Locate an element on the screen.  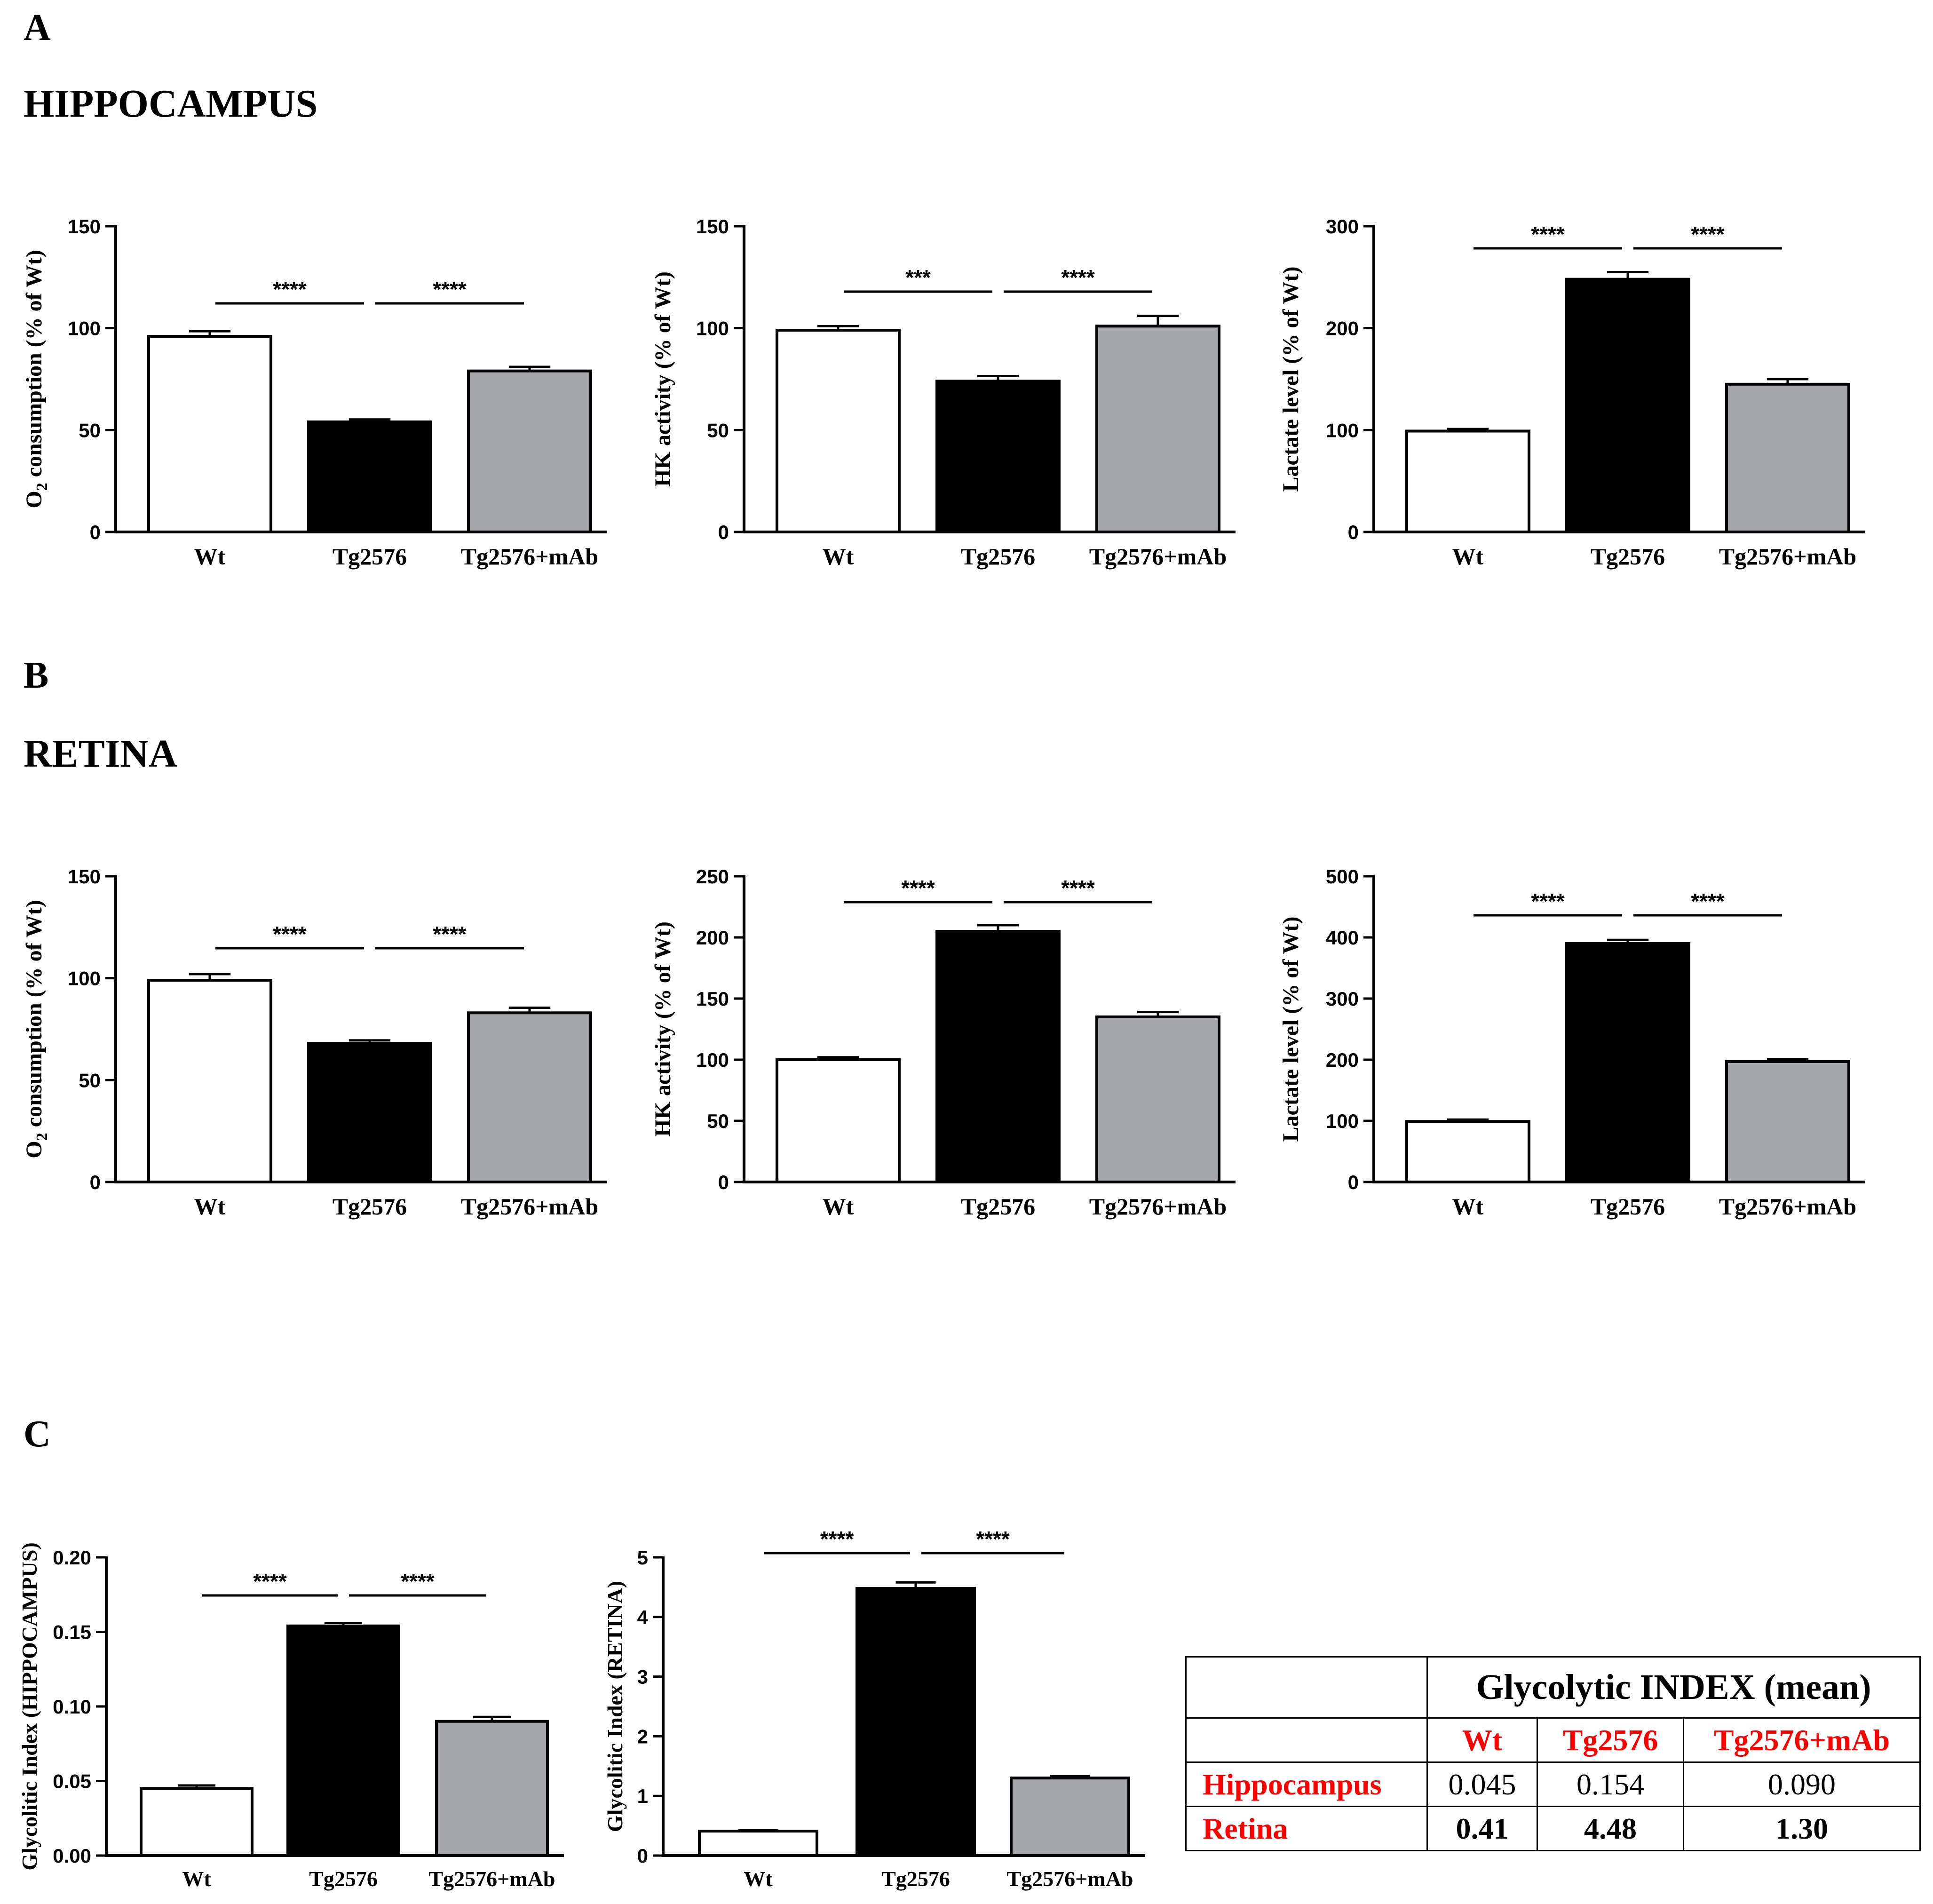
panel-letter-b: B is located at coordinates (36, 675).